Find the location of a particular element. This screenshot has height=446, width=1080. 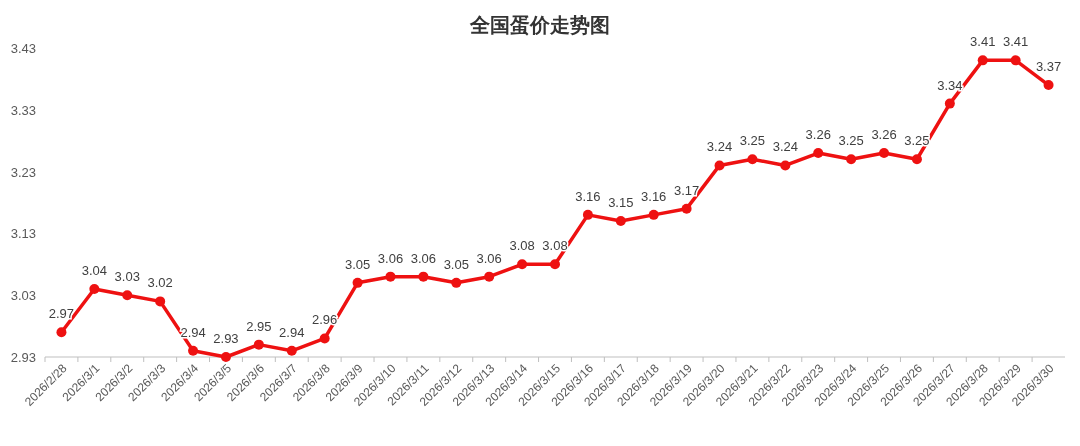

y-tick-label: 2.93 is located at coordinates (23, 357).